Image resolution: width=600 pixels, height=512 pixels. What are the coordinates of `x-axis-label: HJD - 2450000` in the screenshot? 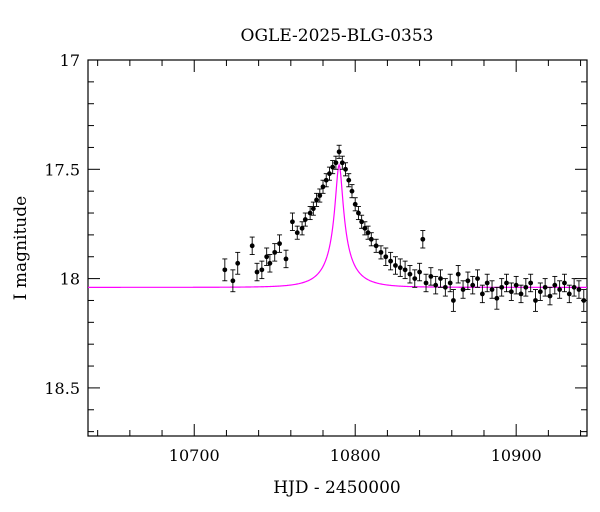 It's located at (337, 488).